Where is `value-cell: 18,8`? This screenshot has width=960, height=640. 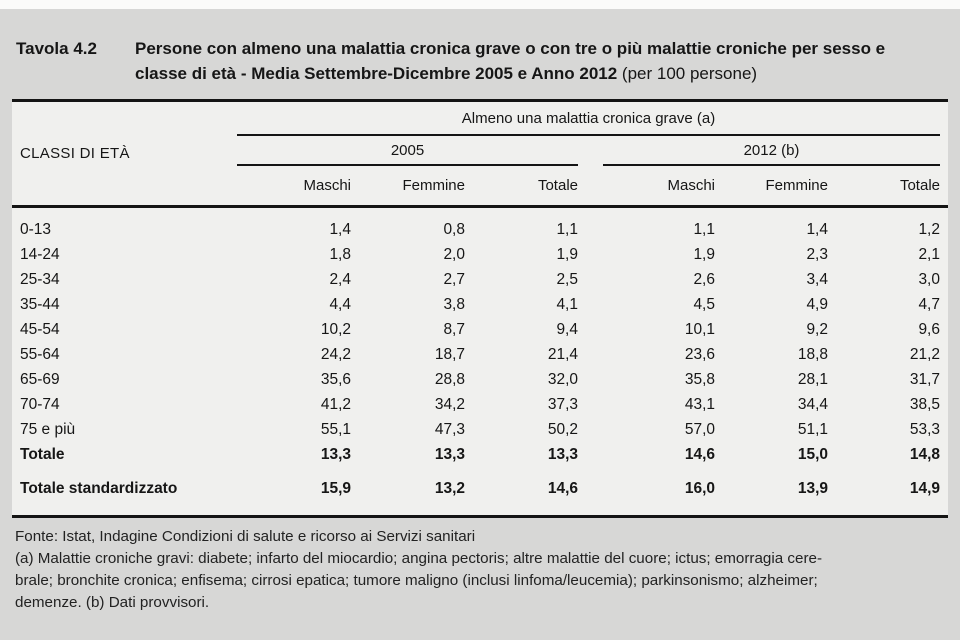
value-cell: 18,8 is located at coordinates (812, 354).